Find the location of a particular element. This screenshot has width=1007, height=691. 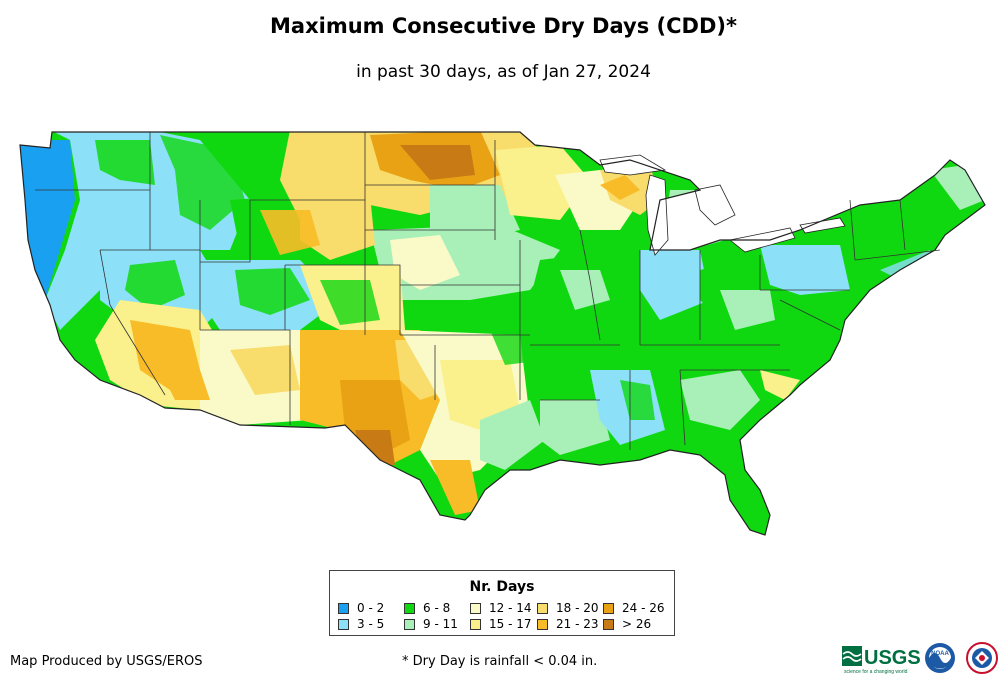

legend-label: 15 - 17 is located at coordinates (510, 624).